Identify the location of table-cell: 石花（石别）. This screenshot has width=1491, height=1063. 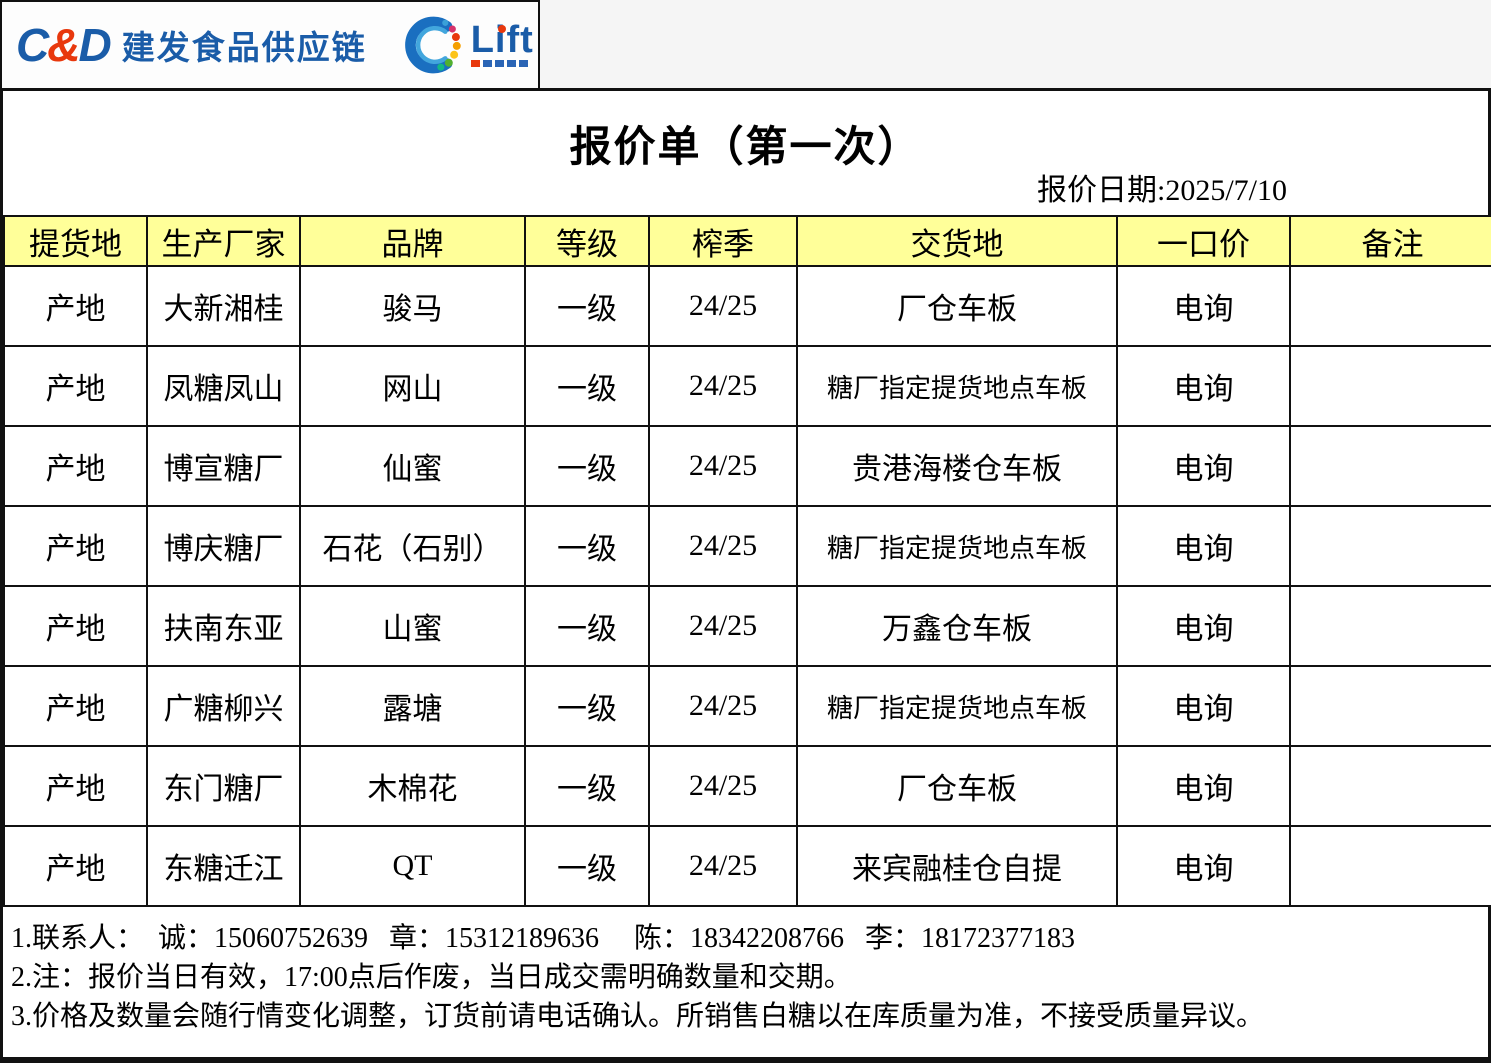
(412, 546).